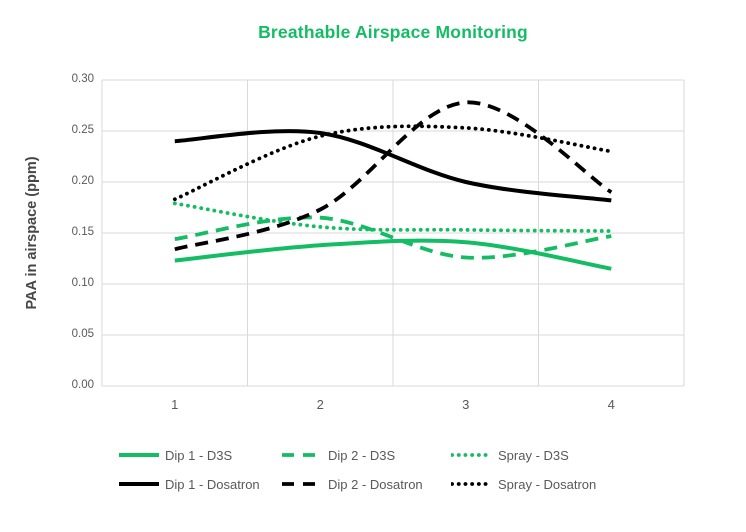 Image resolution: width=746 pixels, height=532 pixels. I want to click on series-line-dip-1---dosatron, so click(393, 166).